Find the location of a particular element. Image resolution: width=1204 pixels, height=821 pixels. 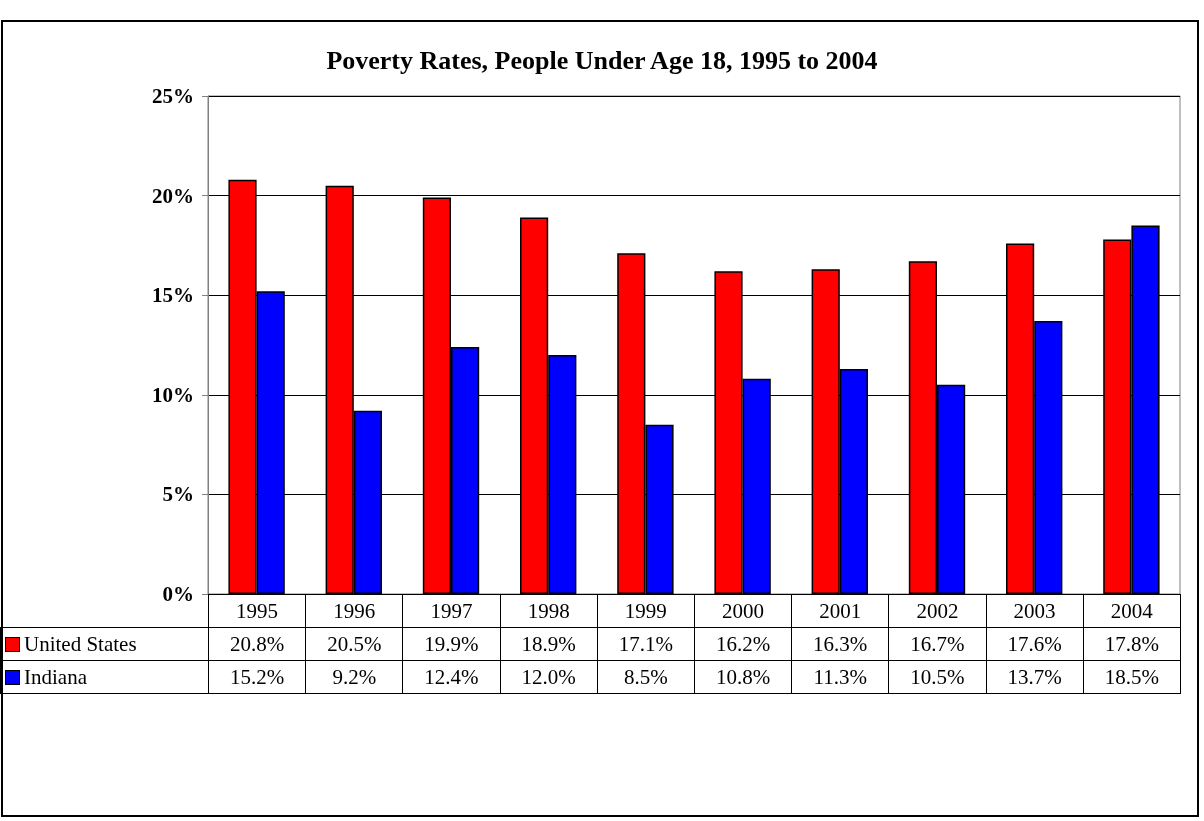

data-label: 9.2% is located at coordinates (354, 677).